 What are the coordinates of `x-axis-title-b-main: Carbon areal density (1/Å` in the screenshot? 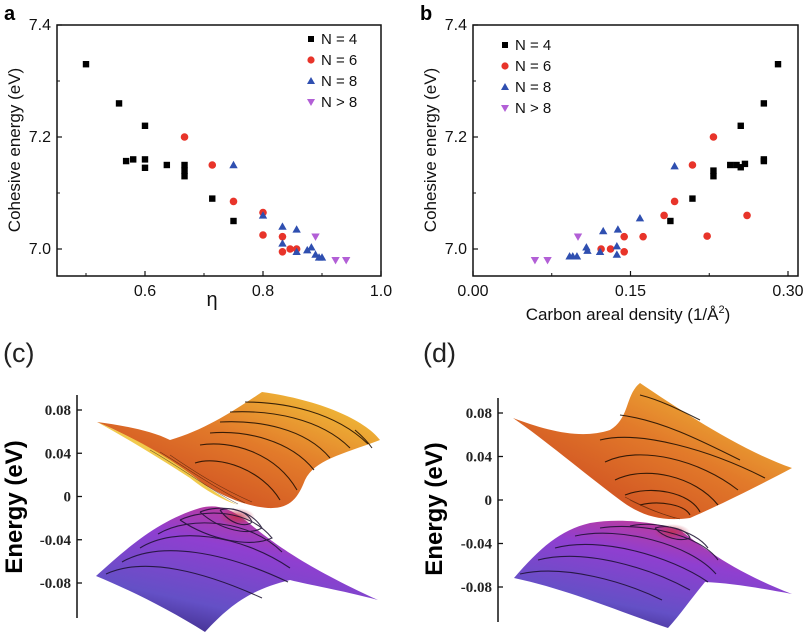 It's located at (622, 314).